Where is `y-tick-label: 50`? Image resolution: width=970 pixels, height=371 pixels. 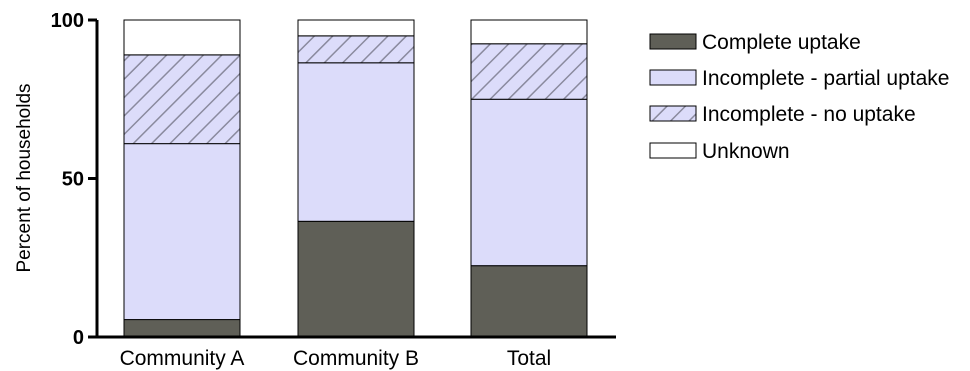 y-tick-label: 50 is located at coordinates (73, 180).